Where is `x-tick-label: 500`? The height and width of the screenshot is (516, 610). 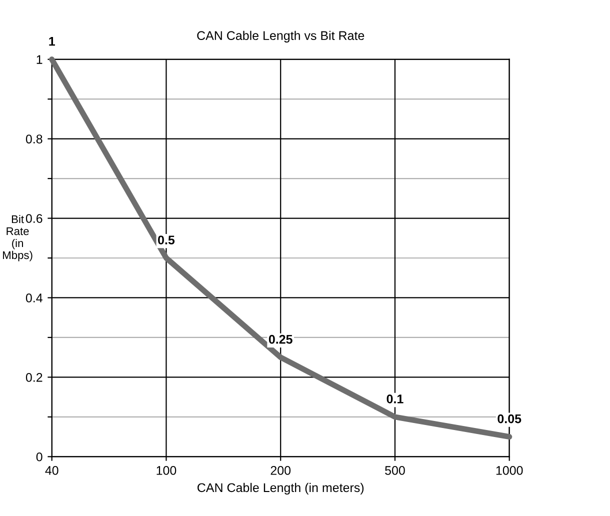 x-tick-label: 500 is located at coordinates (395, 470).